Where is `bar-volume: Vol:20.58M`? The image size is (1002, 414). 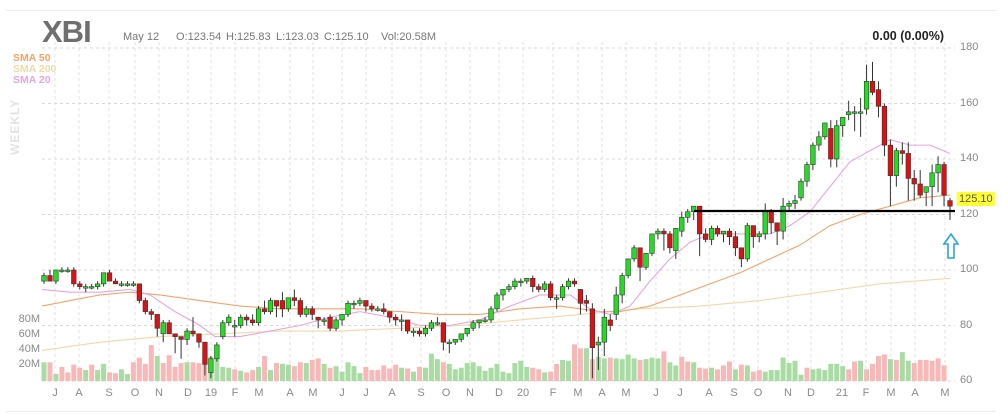 bar-volume: Vol:20.58M is located at coordinates (409, 37).